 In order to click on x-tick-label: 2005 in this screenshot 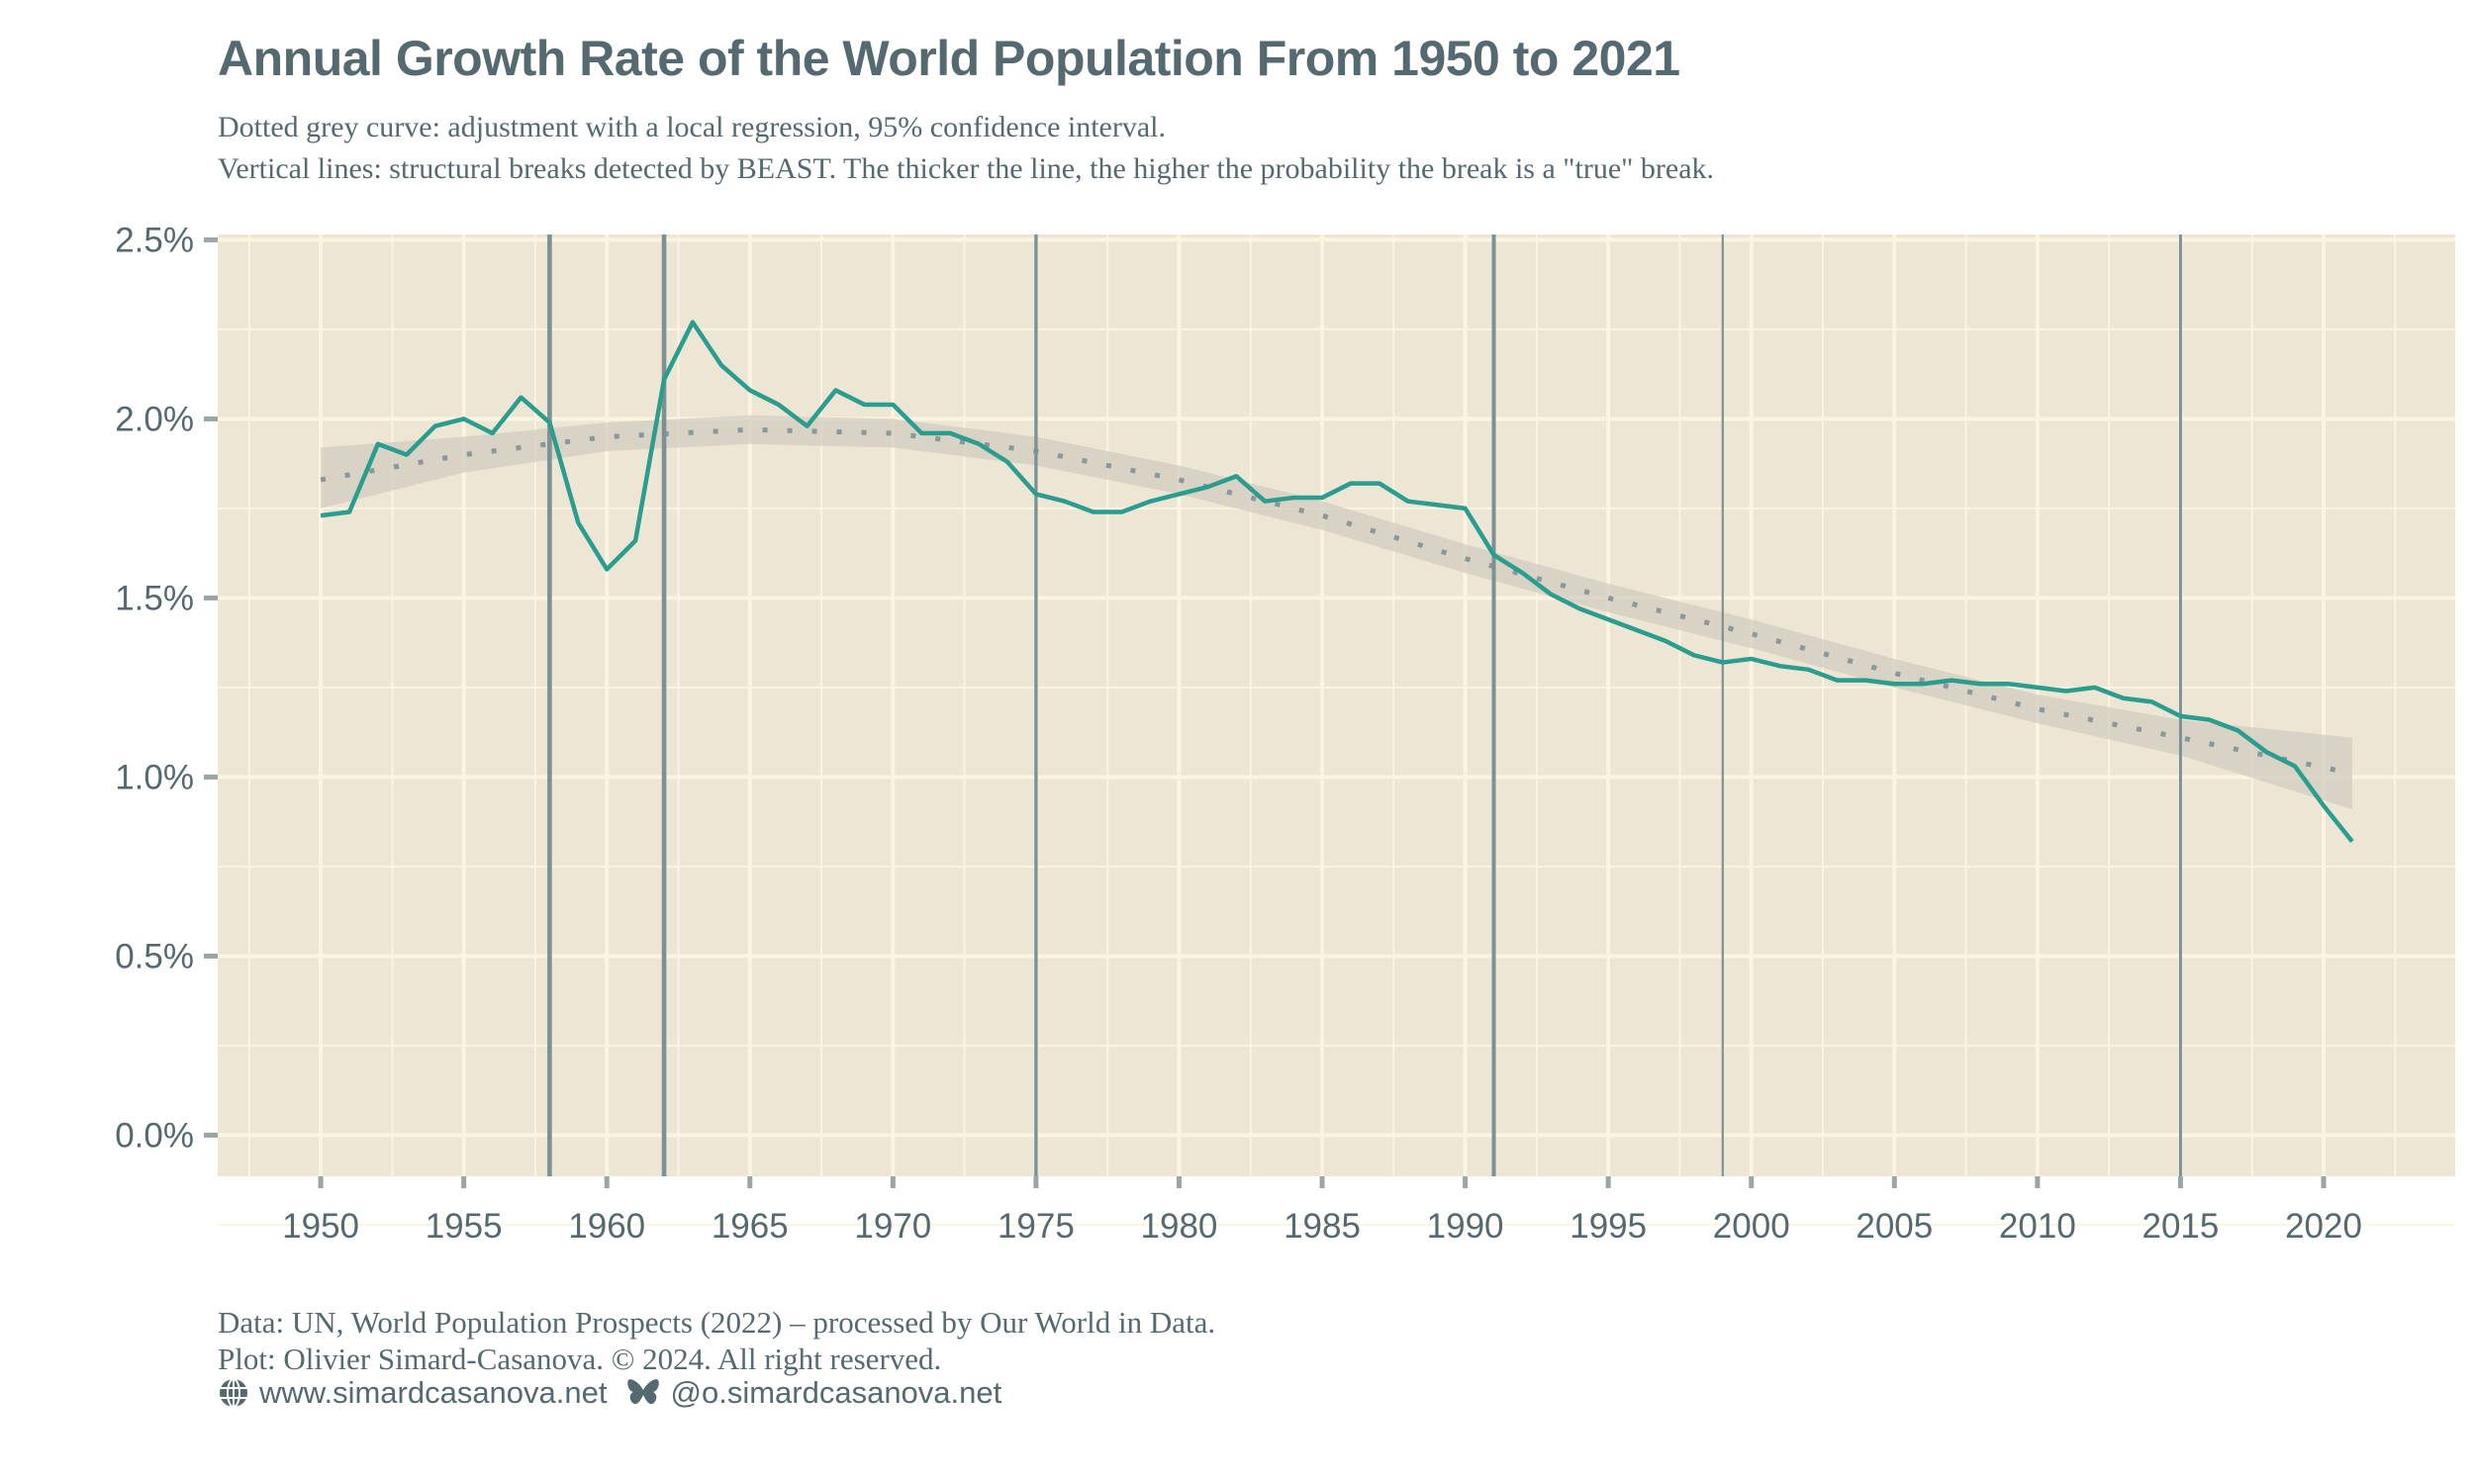, I will do `click(1895, 1226)`.